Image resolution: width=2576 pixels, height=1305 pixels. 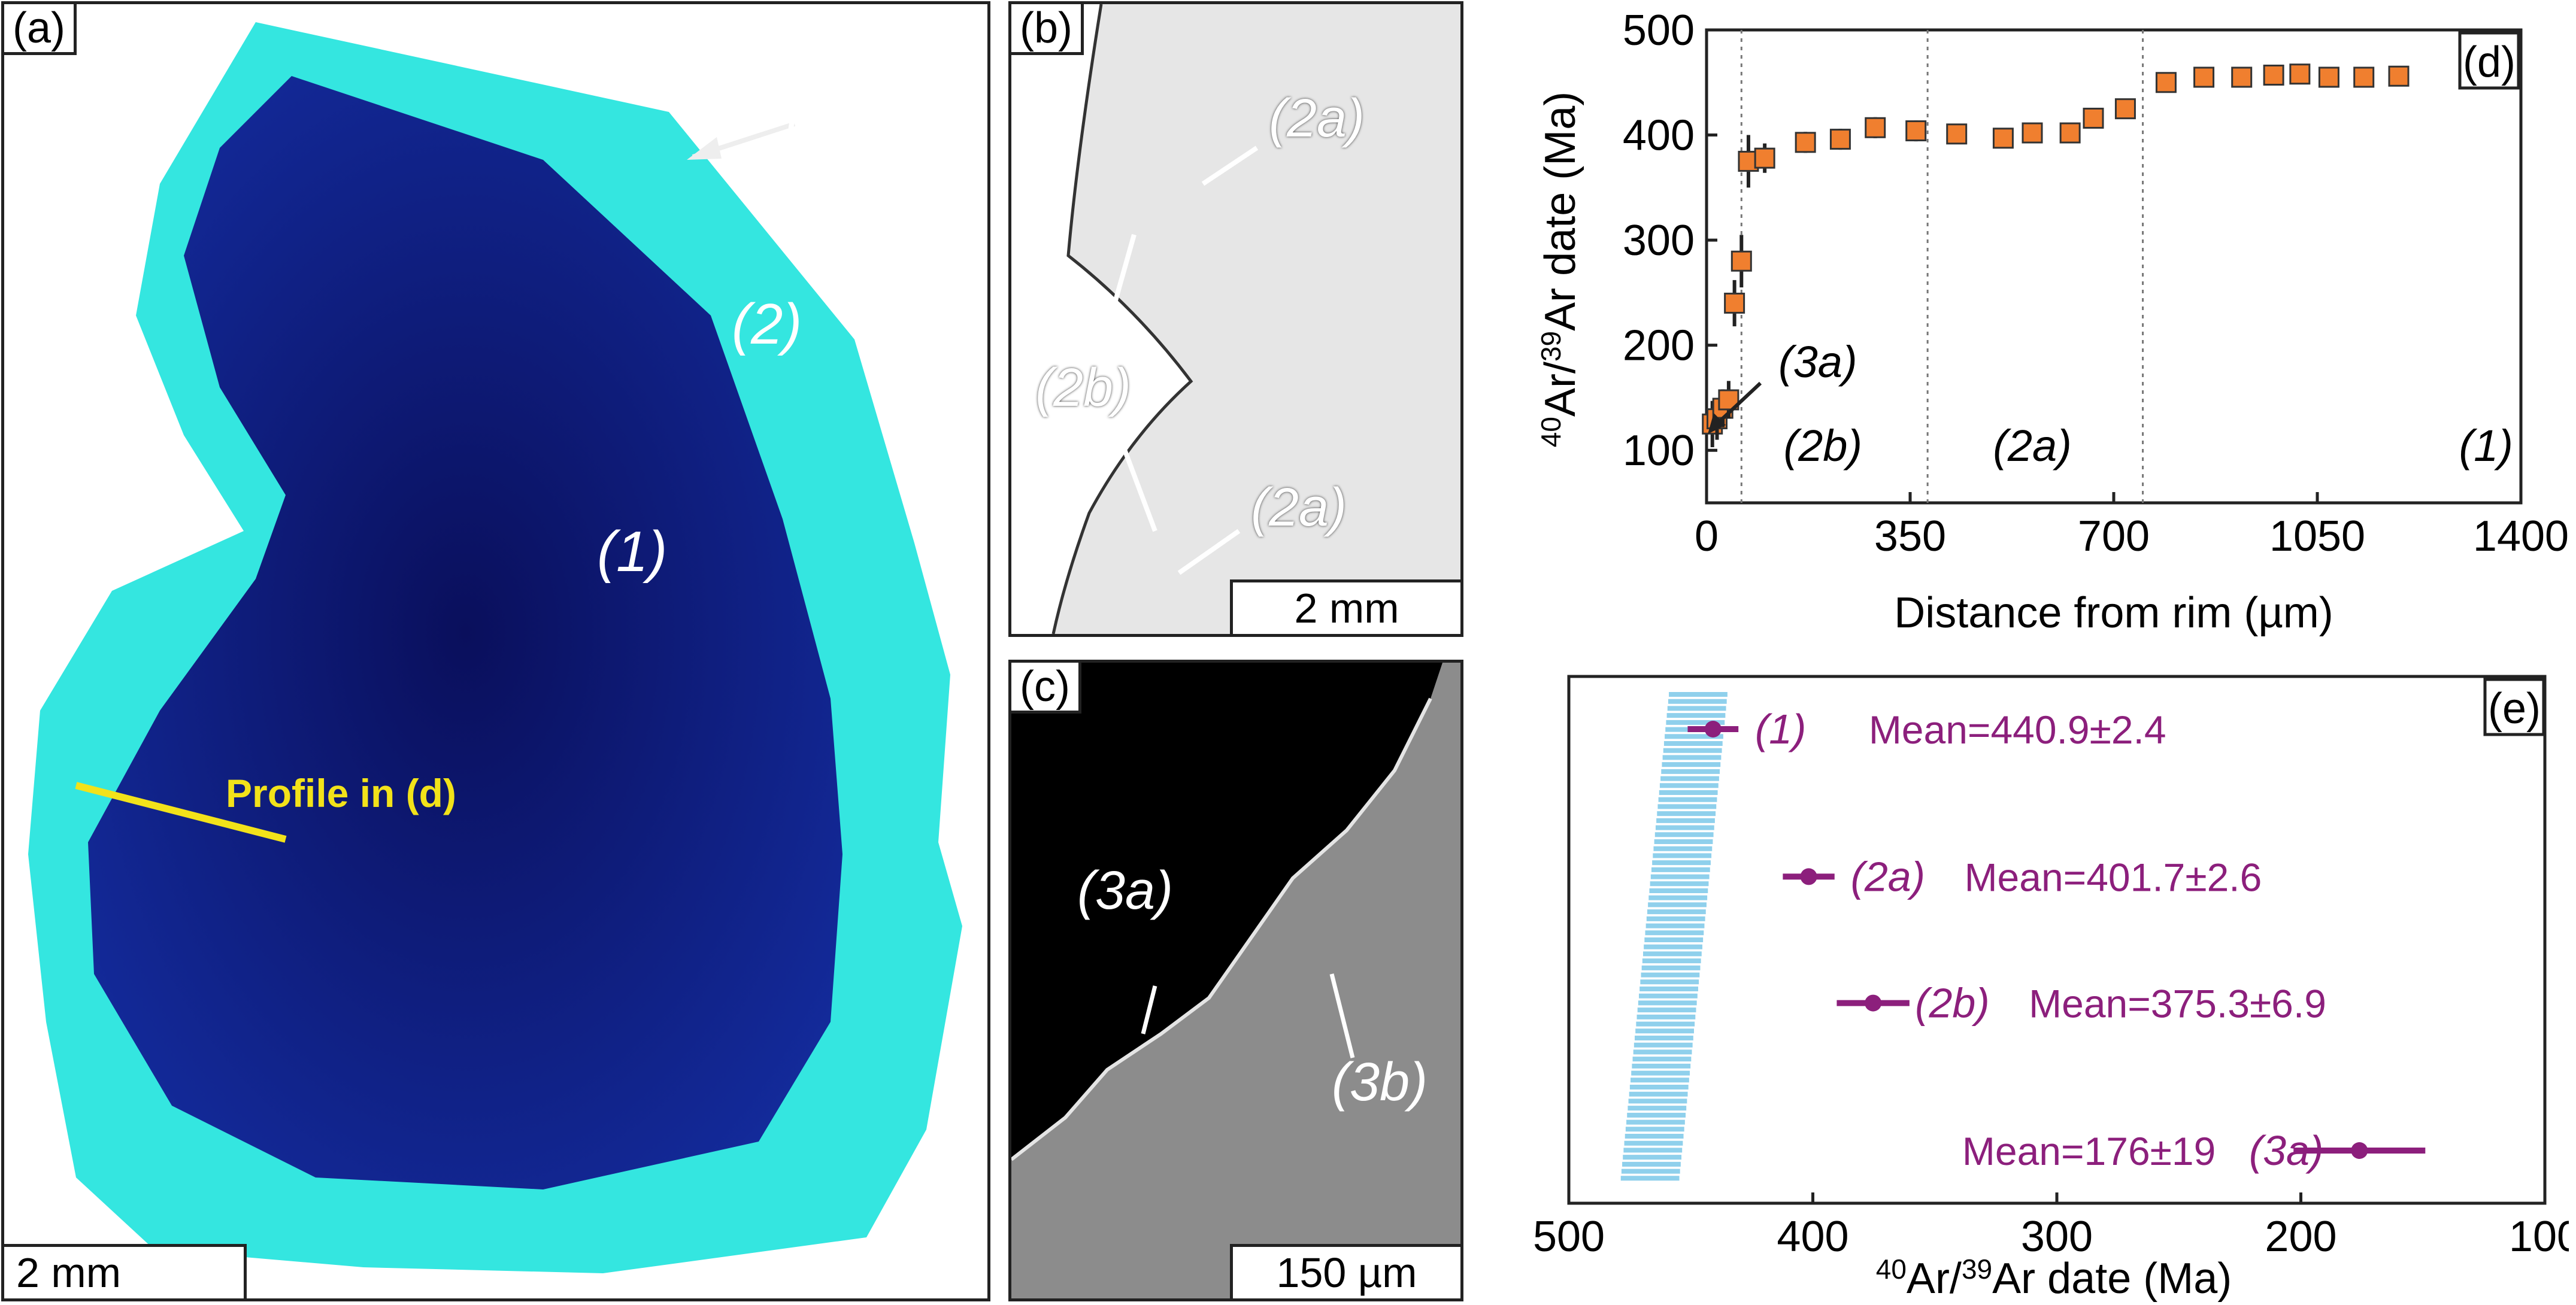 What do you see at coordinates (1812, 1237) in the screenshot?
I see `chart-e-xtick-label: 400` at bounding box center [1812, 1237].